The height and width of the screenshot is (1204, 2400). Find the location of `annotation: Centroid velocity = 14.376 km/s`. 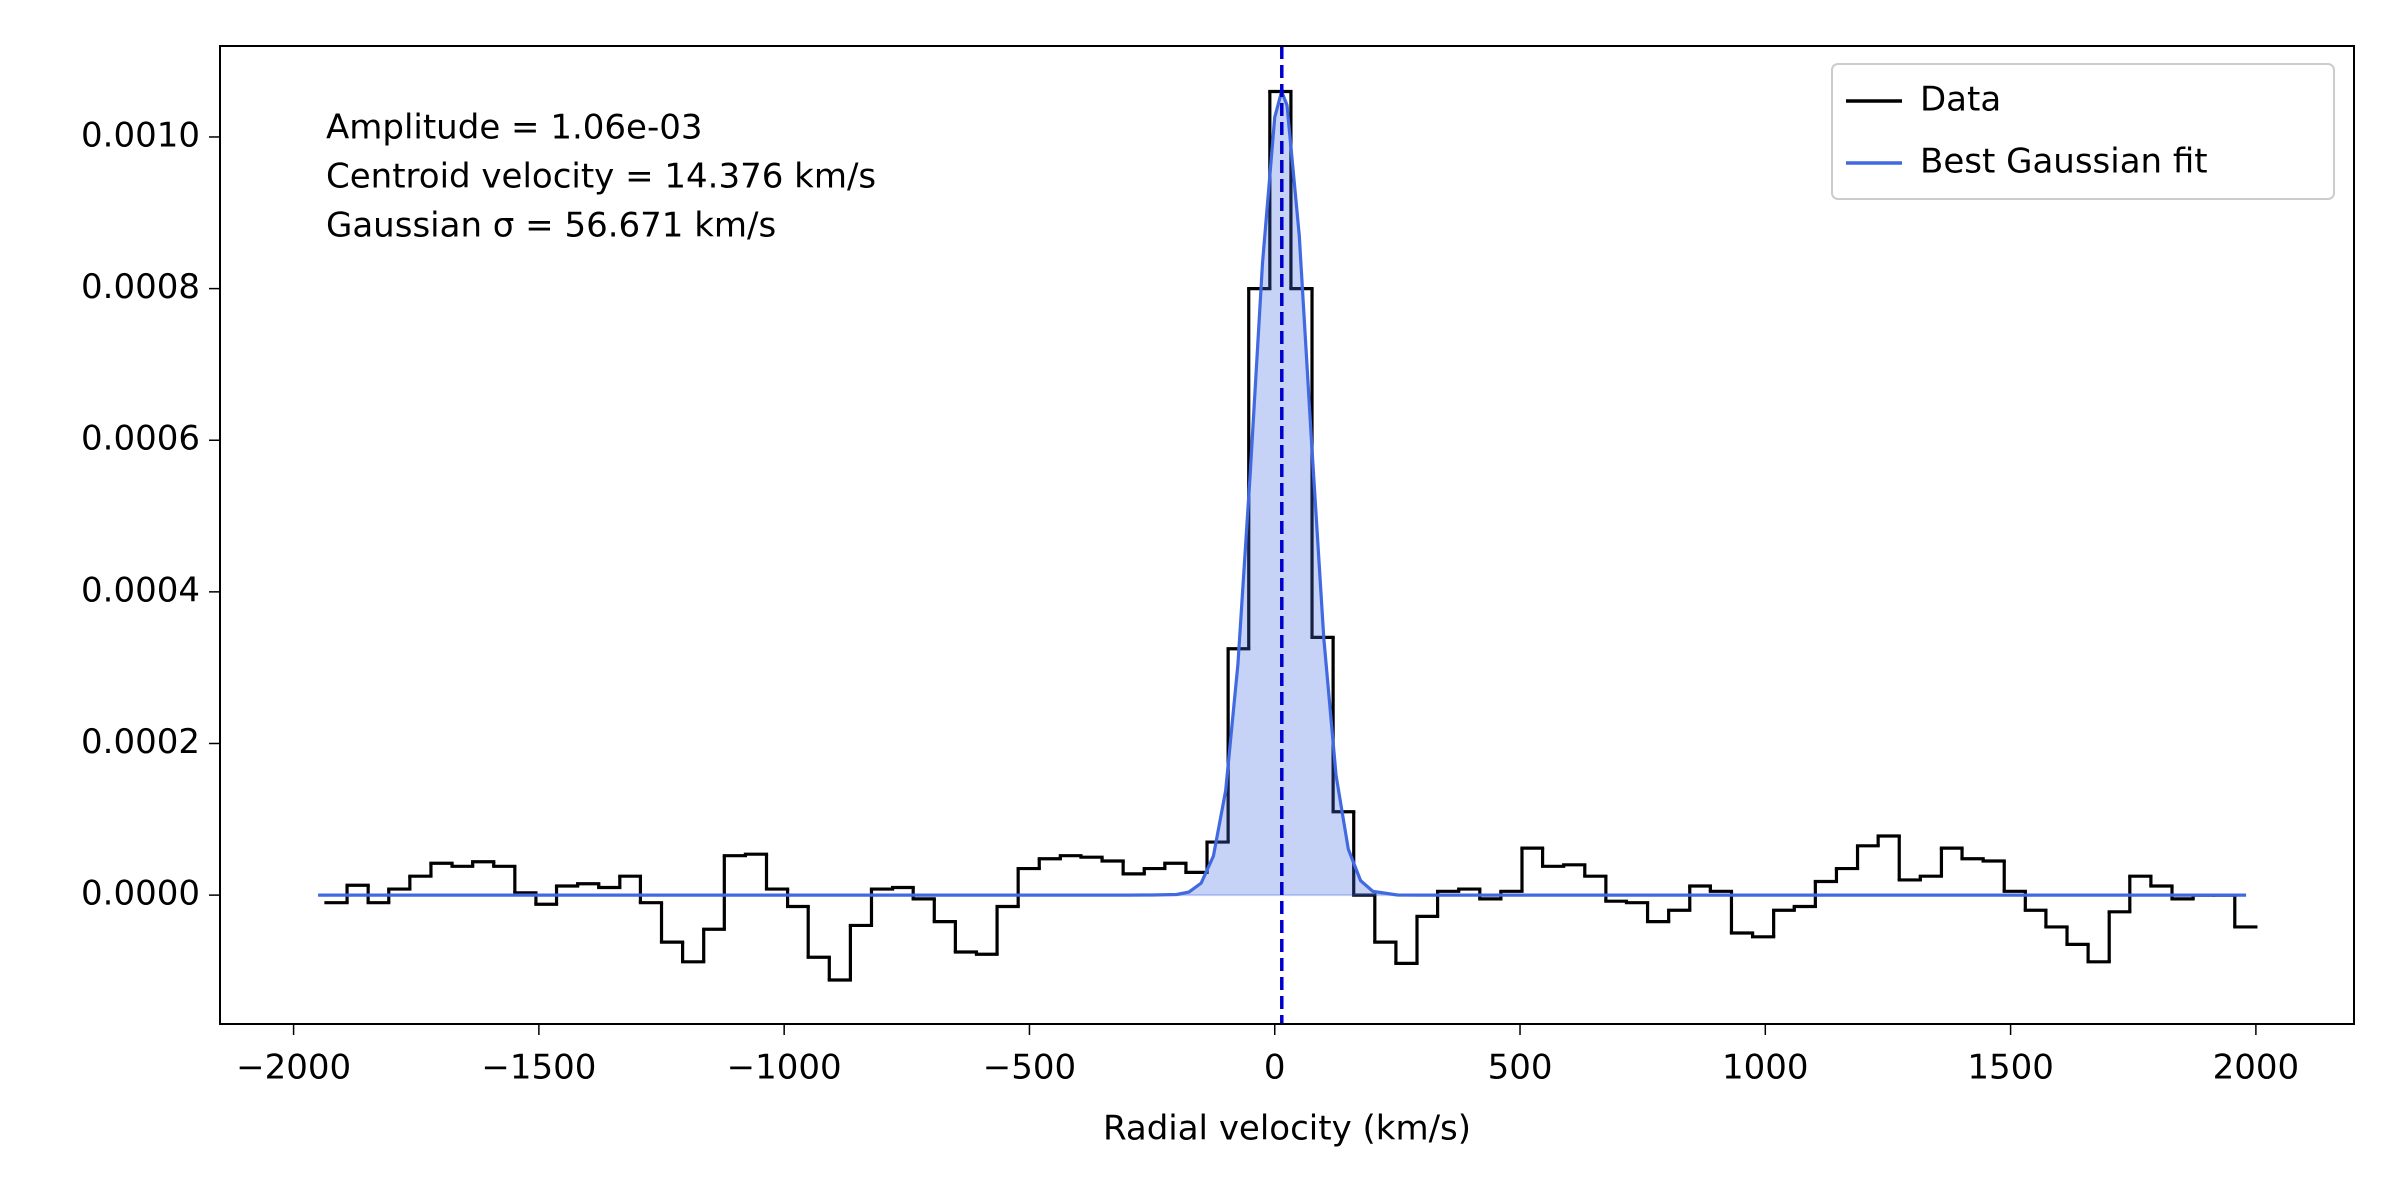

annotation: Centroid velocity = 14.376 km/s is located at coordinates (601, 177).